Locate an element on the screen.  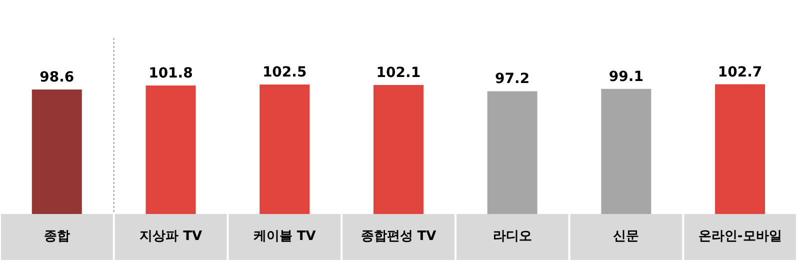
x-tick-label: 케이블 TV is located at coordinates (284, 236).